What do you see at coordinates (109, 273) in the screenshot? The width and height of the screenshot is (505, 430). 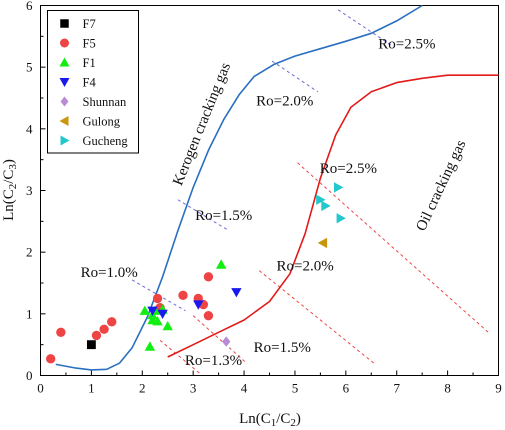 I see `annotation-label: Ro=1.0%` at bounding box center [109, 273].